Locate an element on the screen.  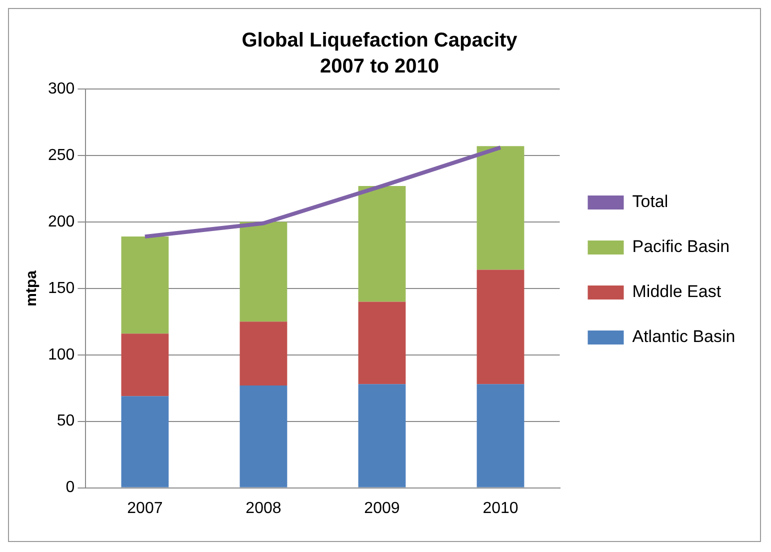
legend-label: Total is located at coordinates (650, 202).